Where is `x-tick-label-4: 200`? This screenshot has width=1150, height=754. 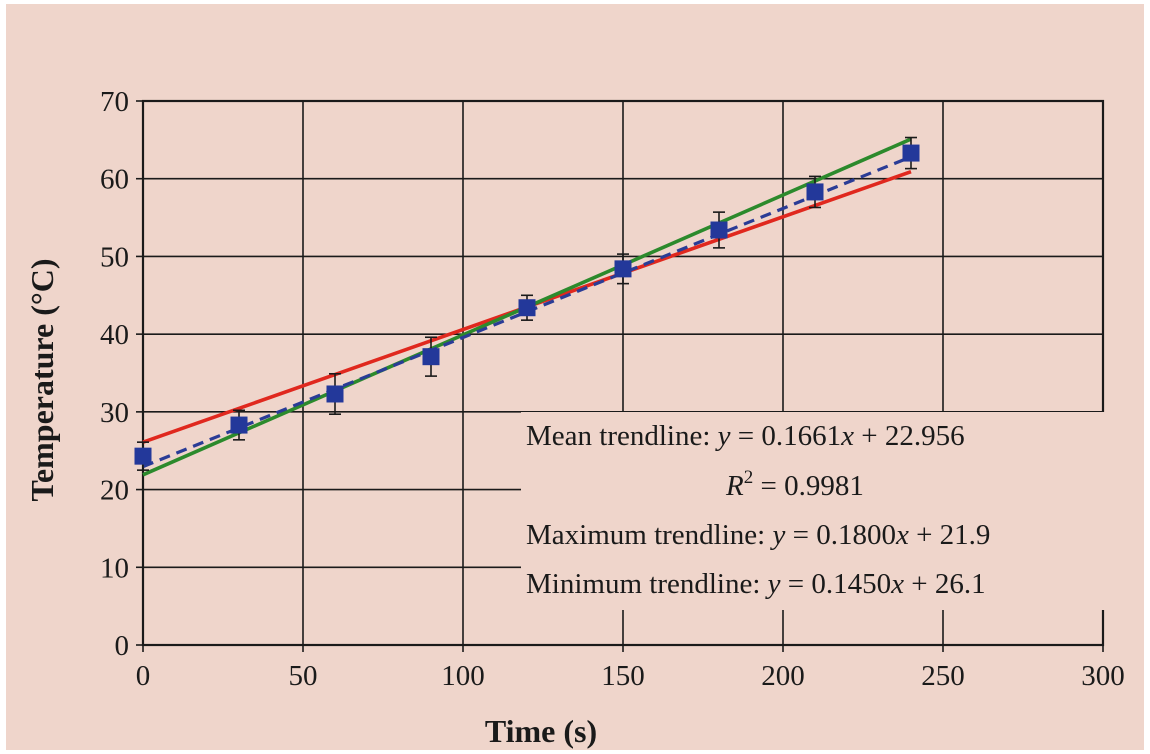 x-tick-label-4: 200 is located at coordinates (783, 676).